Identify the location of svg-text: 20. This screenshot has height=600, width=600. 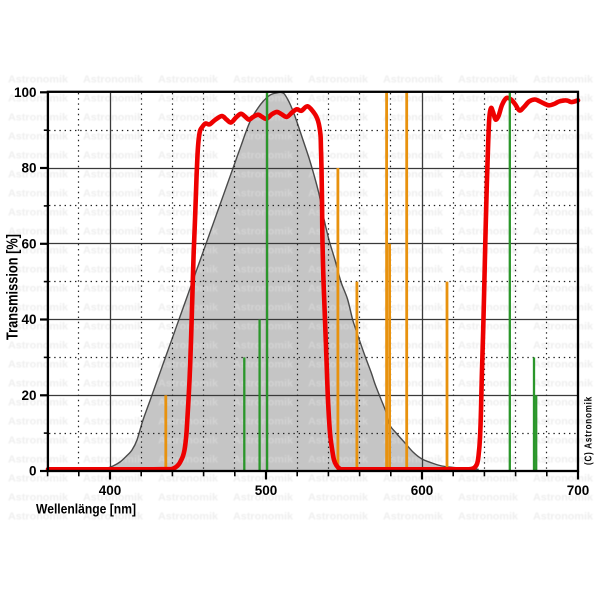
(28, 395).